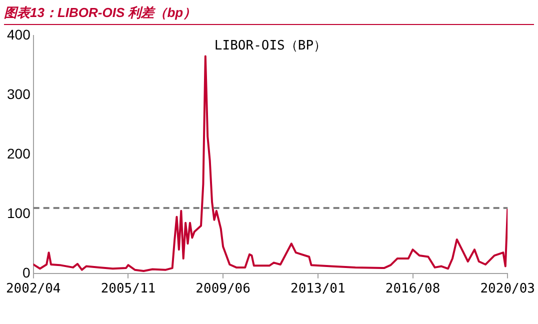 The image size is (538, 324). What do you see at coordinates (33, 289) in the screenshot?
I see `x-tick-label: 2002/04` at bounding box center [33, 289].